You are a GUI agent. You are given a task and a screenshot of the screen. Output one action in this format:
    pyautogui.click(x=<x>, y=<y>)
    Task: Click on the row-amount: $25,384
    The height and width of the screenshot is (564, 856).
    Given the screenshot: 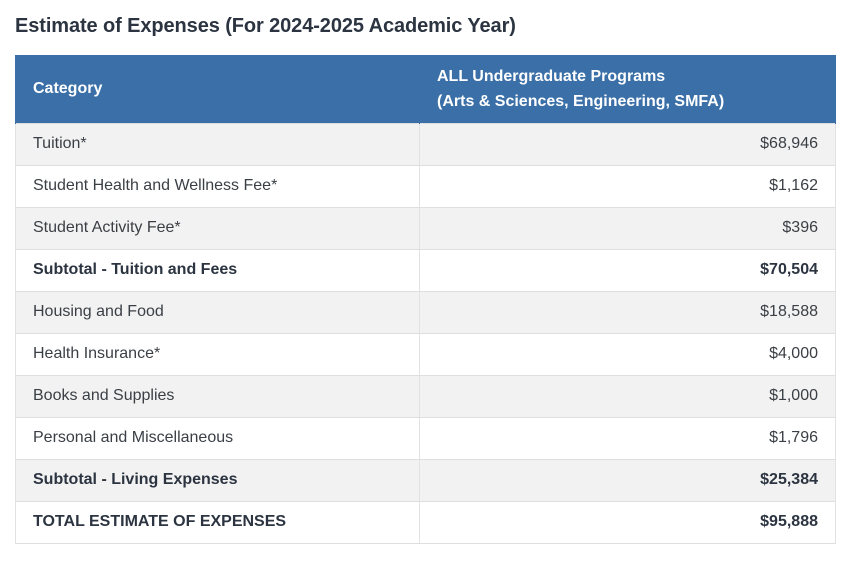 What is the action you would take?
    pyautogui.click(x=627, y=479)
    